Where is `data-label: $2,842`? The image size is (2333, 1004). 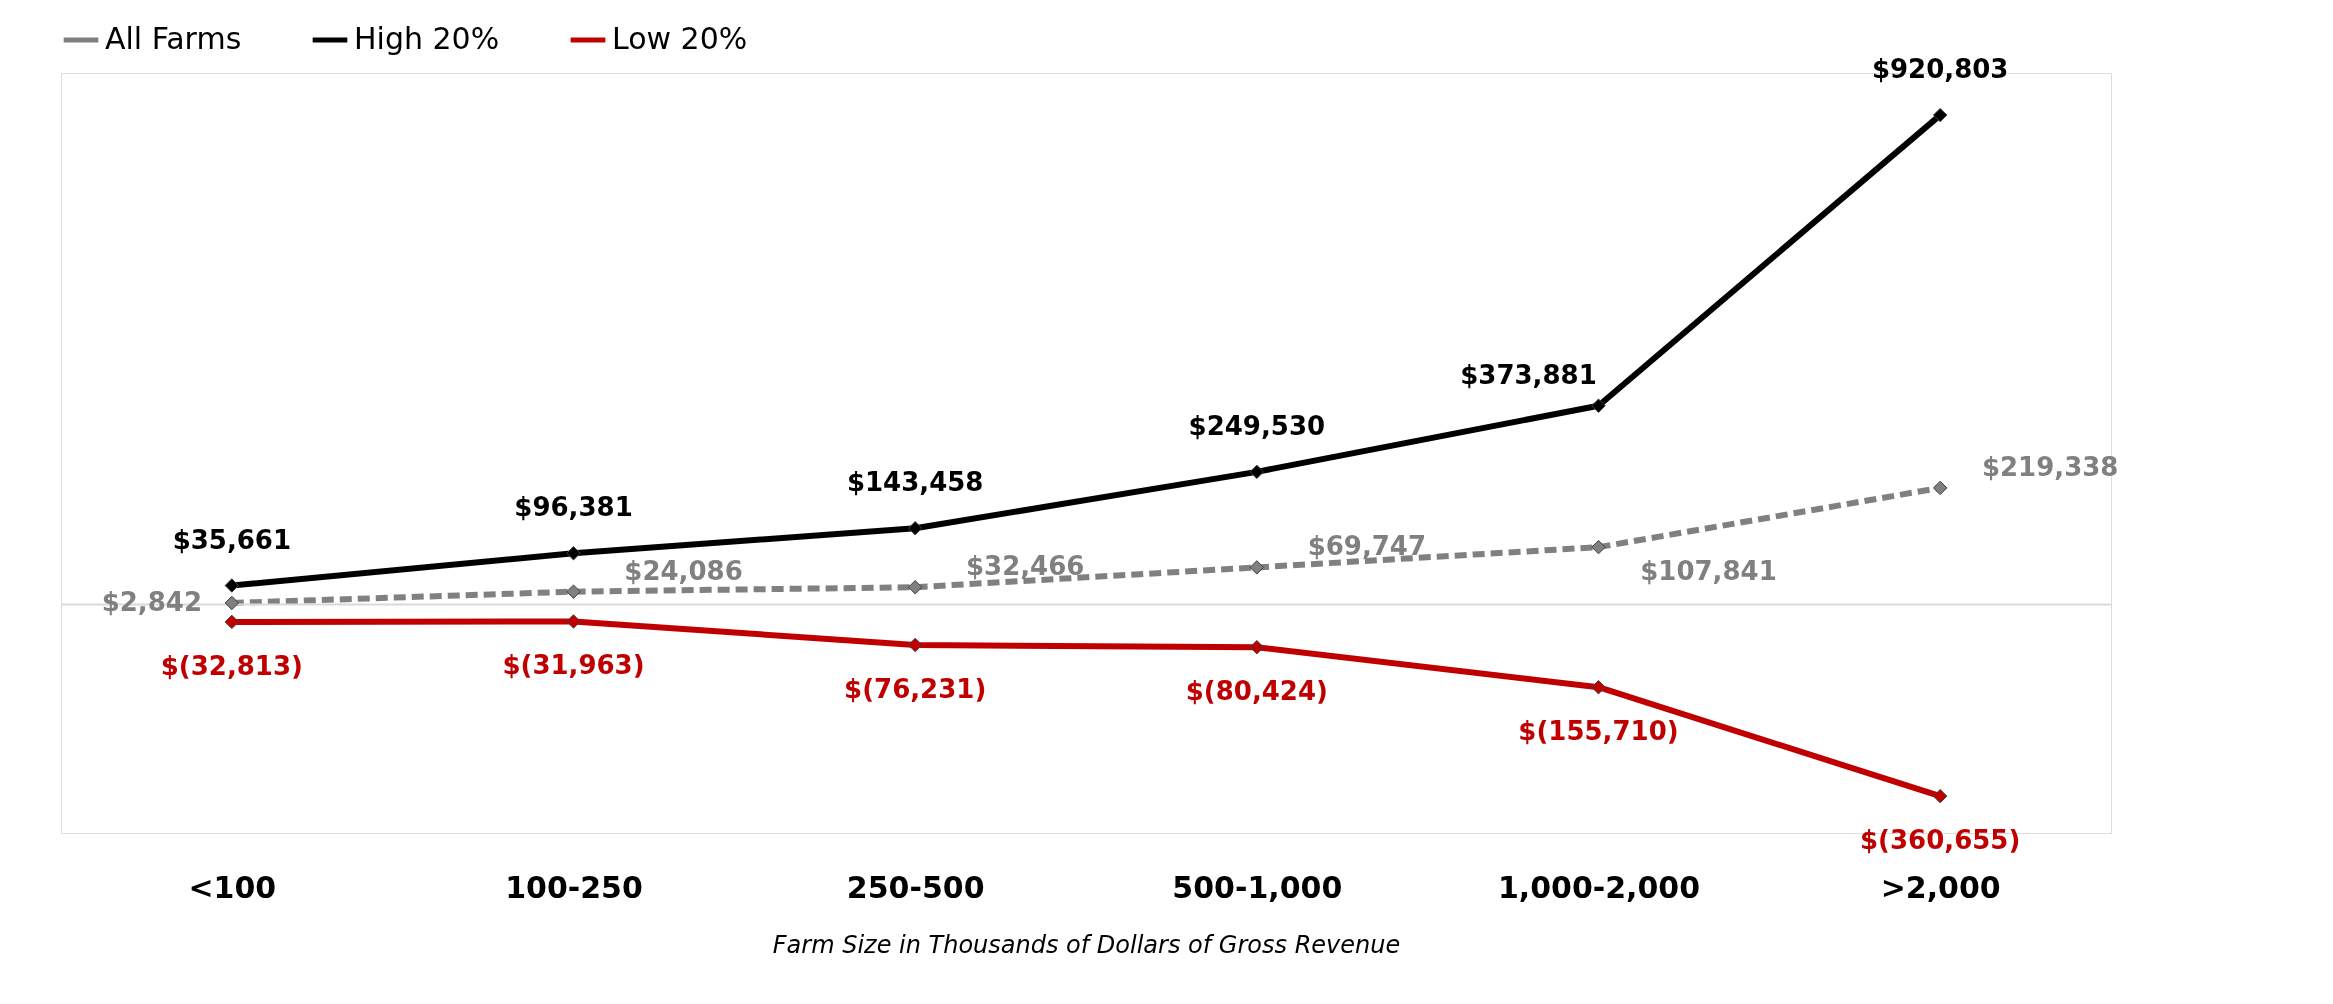
data-label: $2,842 is located at coordinates (152, 601).